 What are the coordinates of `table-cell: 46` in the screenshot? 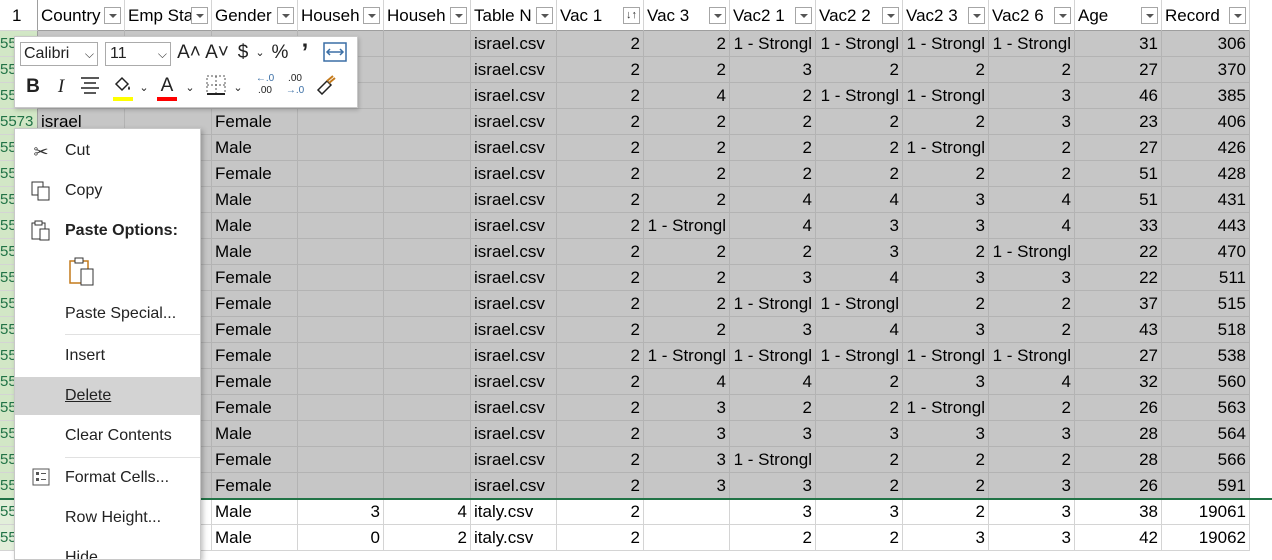 It's located at (1118, 96).